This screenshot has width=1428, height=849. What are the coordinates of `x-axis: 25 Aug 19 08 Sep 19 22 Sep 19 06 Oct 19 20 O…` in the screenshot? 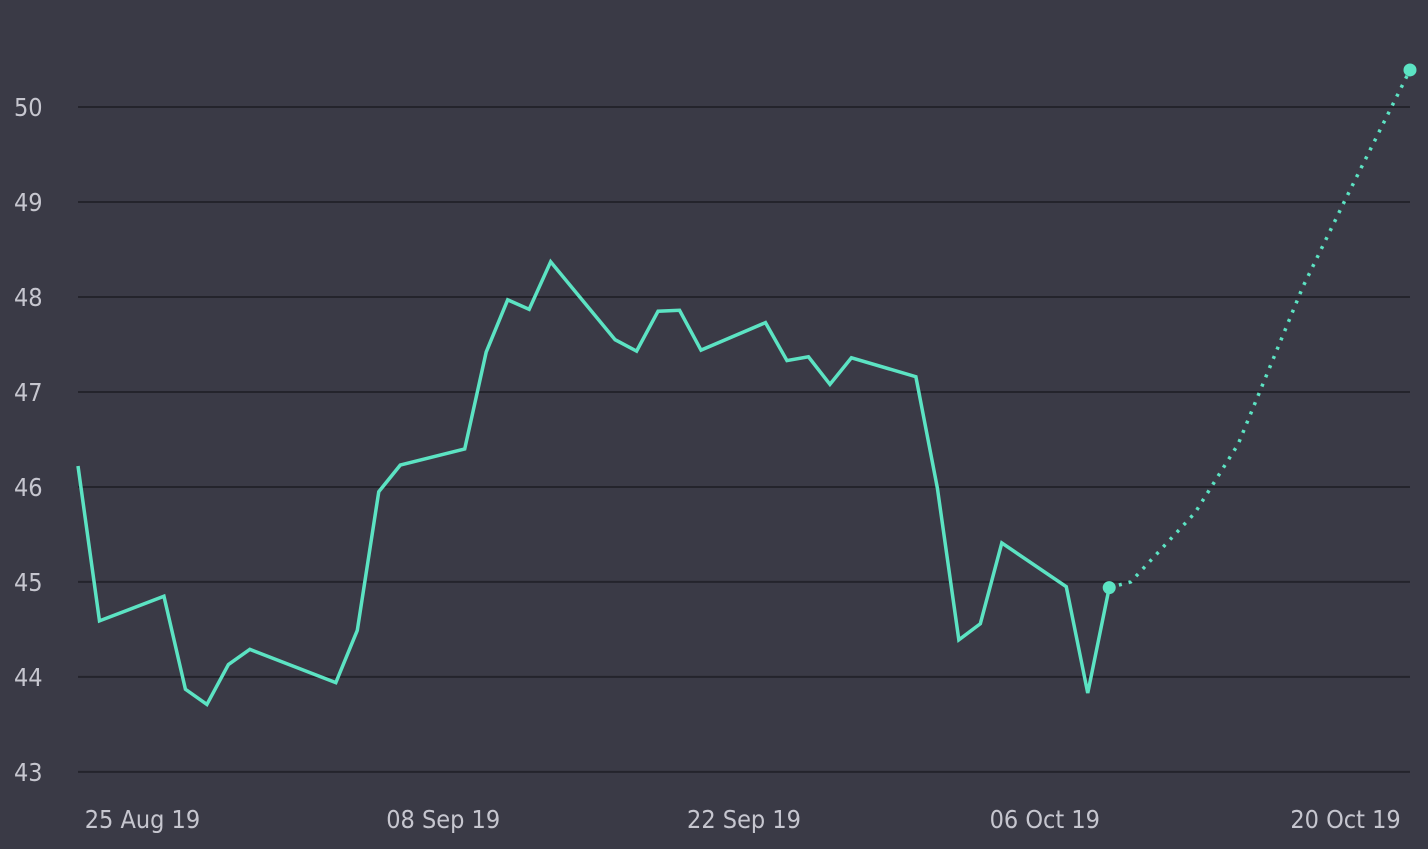 It's located at (743, 819).